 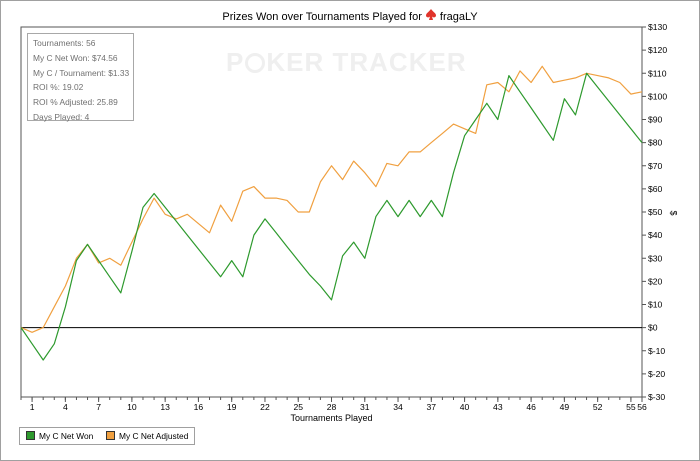 I want to click on x-tick-label: 55, so click(x=631, y=407).